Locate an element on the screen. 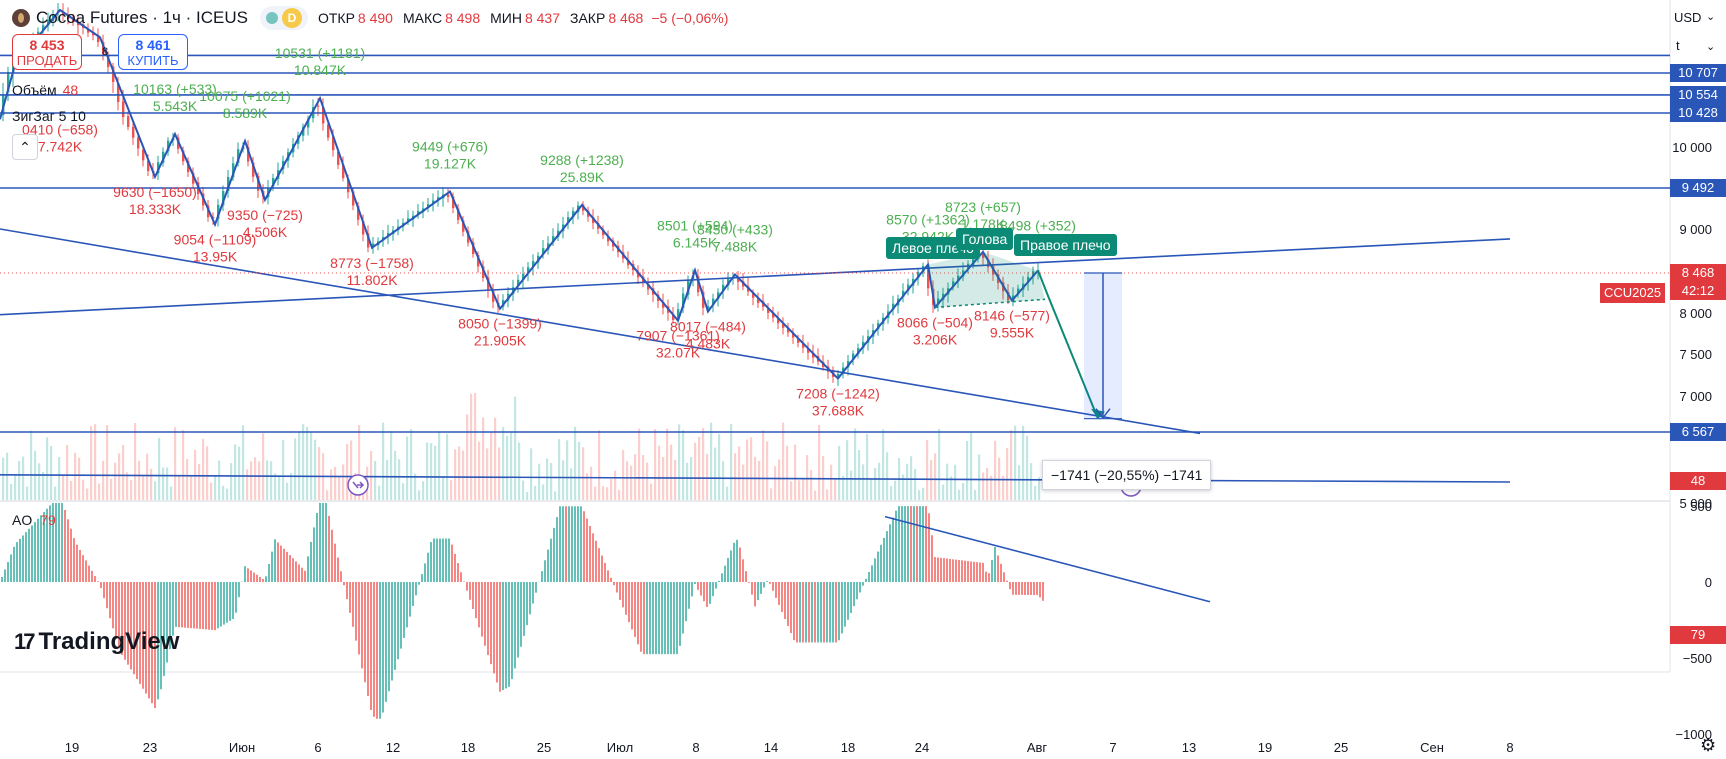  price-tag: 48 is located at coordinates (1698, 481).